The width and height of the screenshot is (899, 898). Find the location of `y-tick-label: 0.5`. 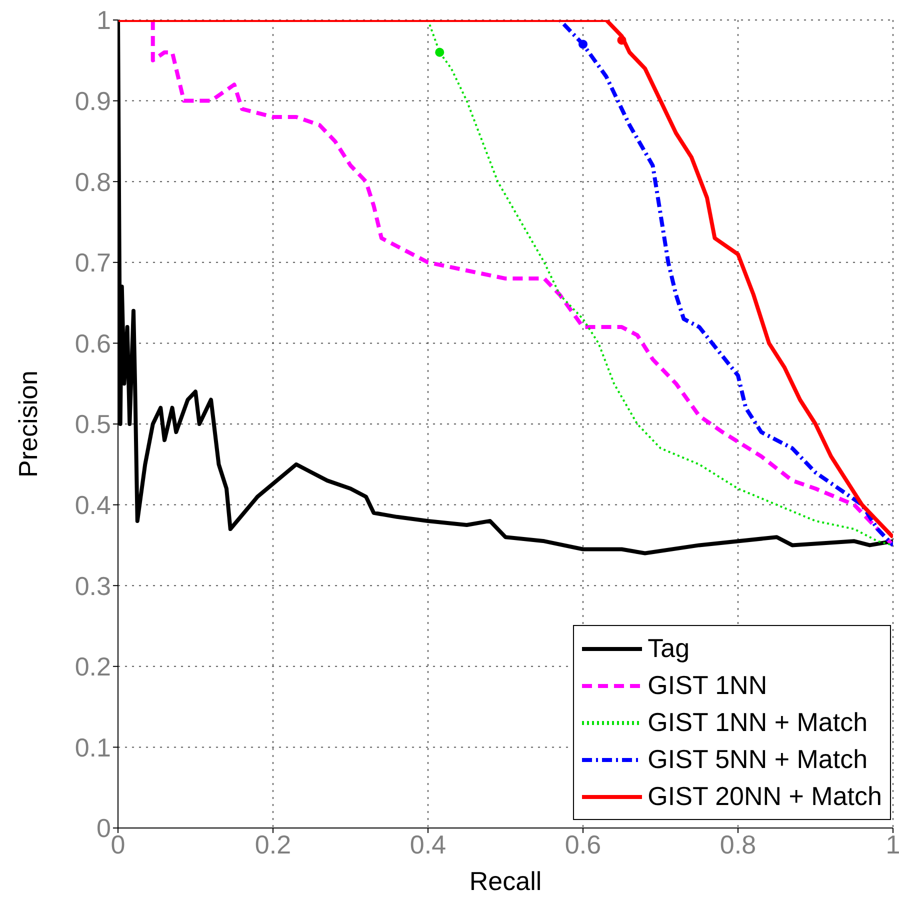

y-tick-label: 0.5 is located at coordinates (92, 424).